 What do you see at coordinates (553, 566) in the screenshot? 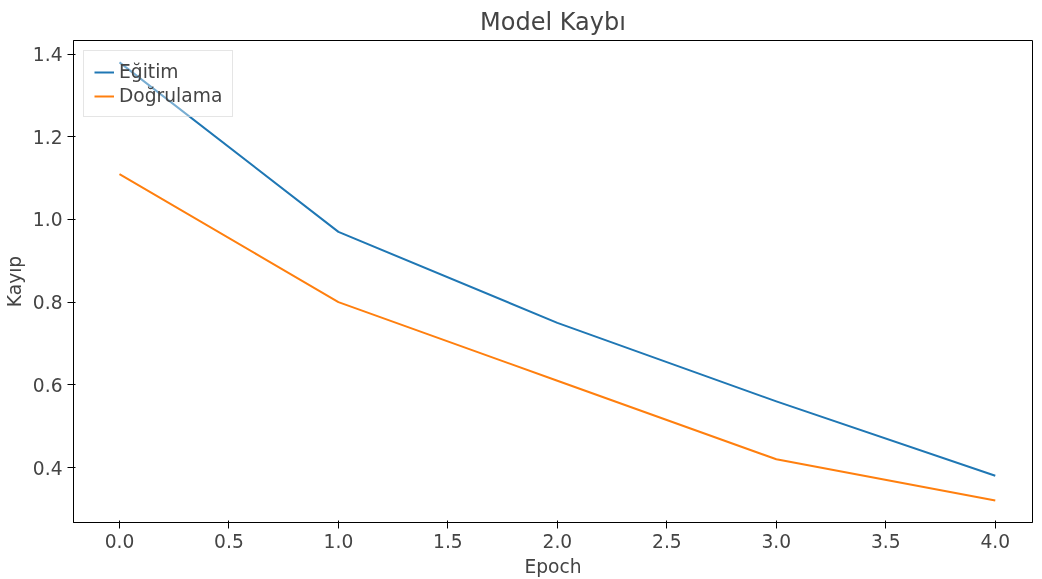
I see `x-axis-title: Epoch` at bounding box center [553, 566].